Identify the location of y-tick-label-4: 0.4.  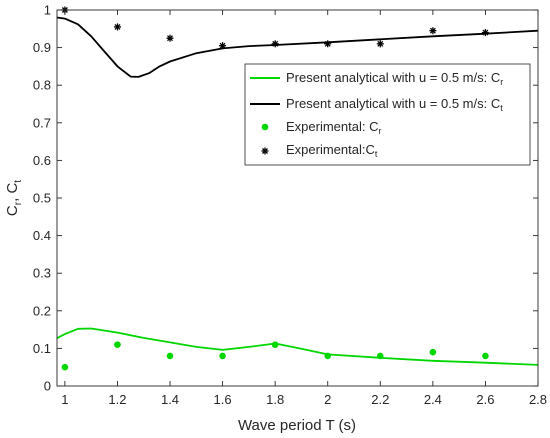
(42, 235).